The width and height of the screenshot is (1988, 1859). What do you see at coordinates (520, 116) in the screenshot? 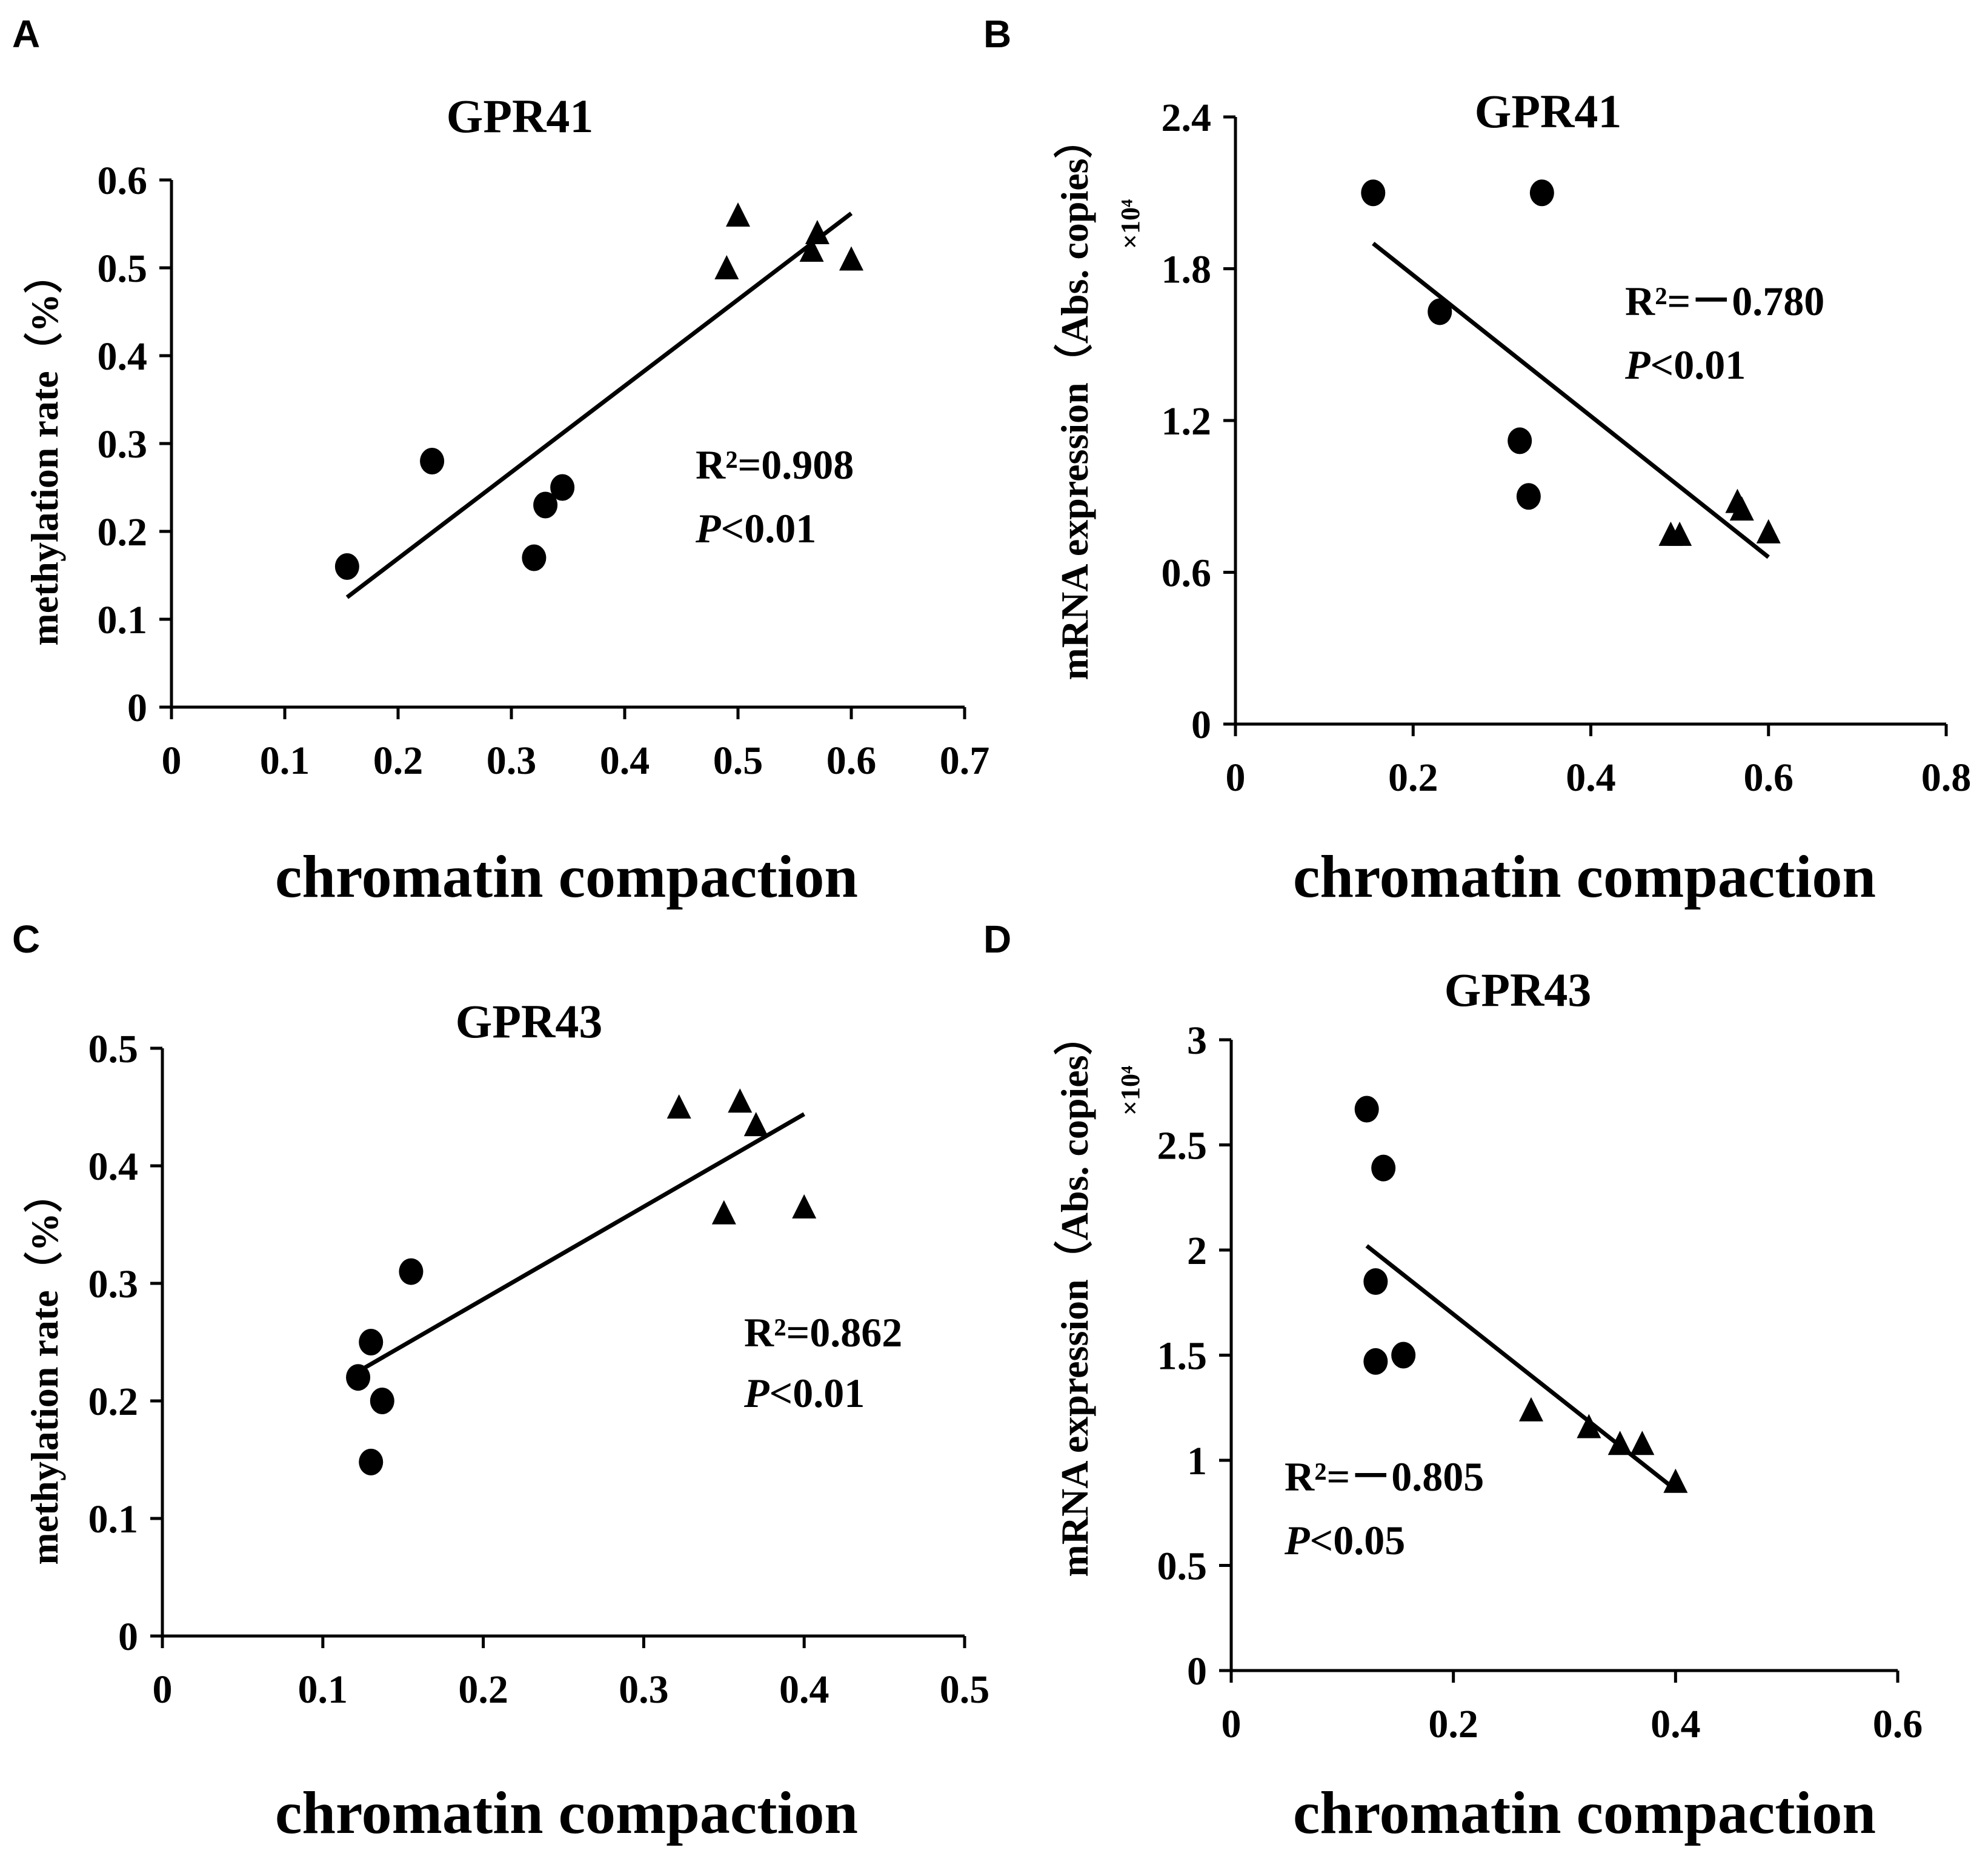
I see `chart-title: GPR41` at bounding box center [520, 116].